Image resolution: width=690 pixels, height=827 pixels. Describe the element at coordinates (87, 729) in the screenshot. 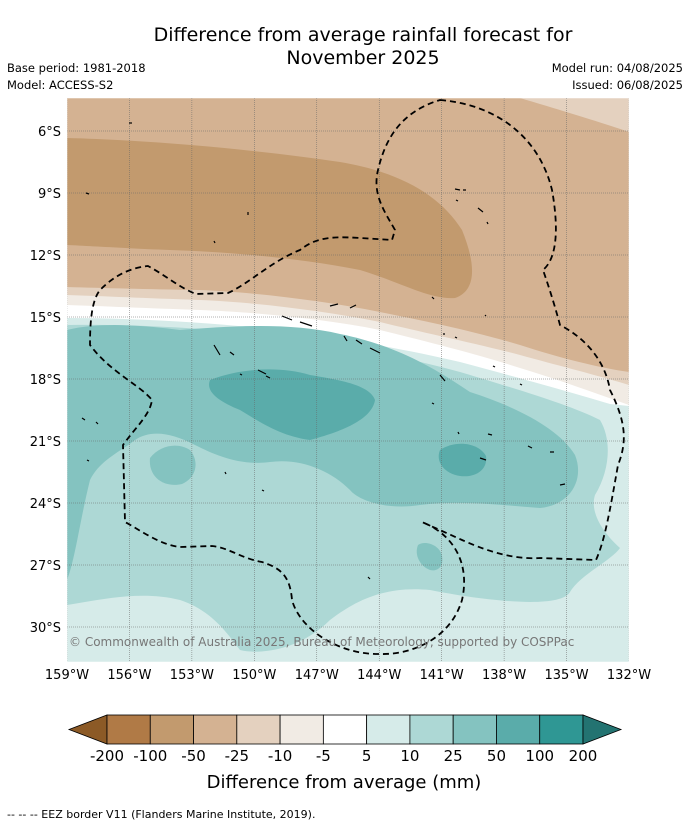

I see `colorbar-arrow-left` at that location.